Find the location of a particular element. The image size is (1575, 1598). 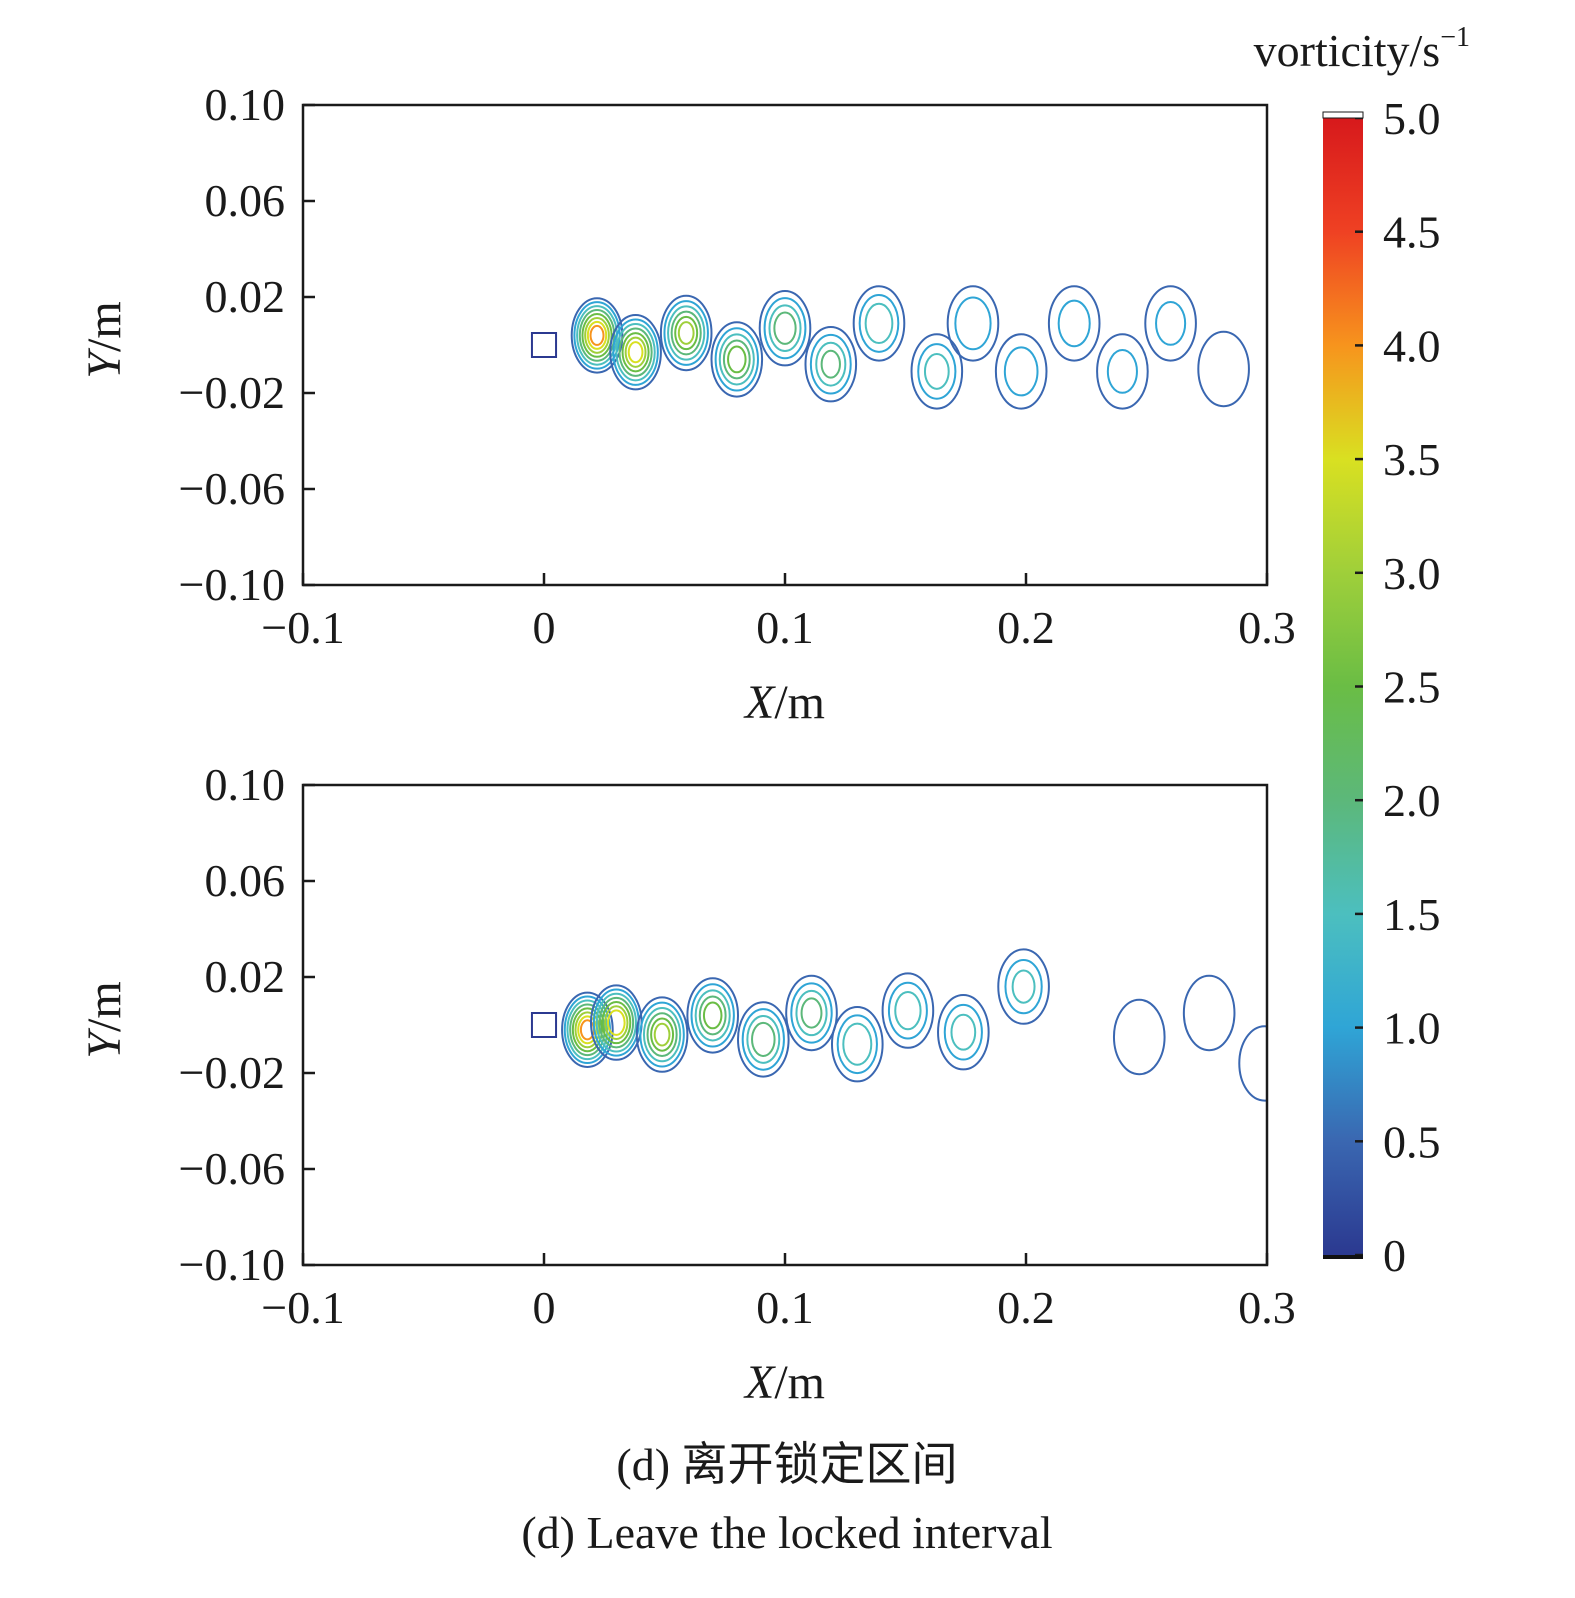

colorbar-tick-label: 2.0 is located at coordinates (1412, 800).